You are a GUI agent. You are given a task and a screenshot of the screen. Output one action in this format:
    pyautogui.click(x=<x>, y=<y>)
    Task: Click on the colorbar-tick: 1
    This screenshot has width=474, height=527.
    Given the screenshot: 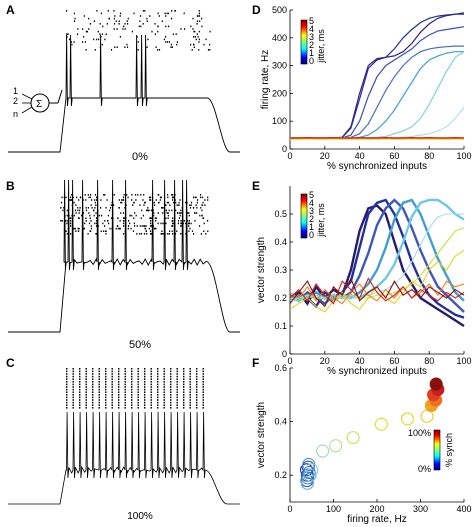 What is the action you would take?
    pyautogui.click(x=311, y=53)
    